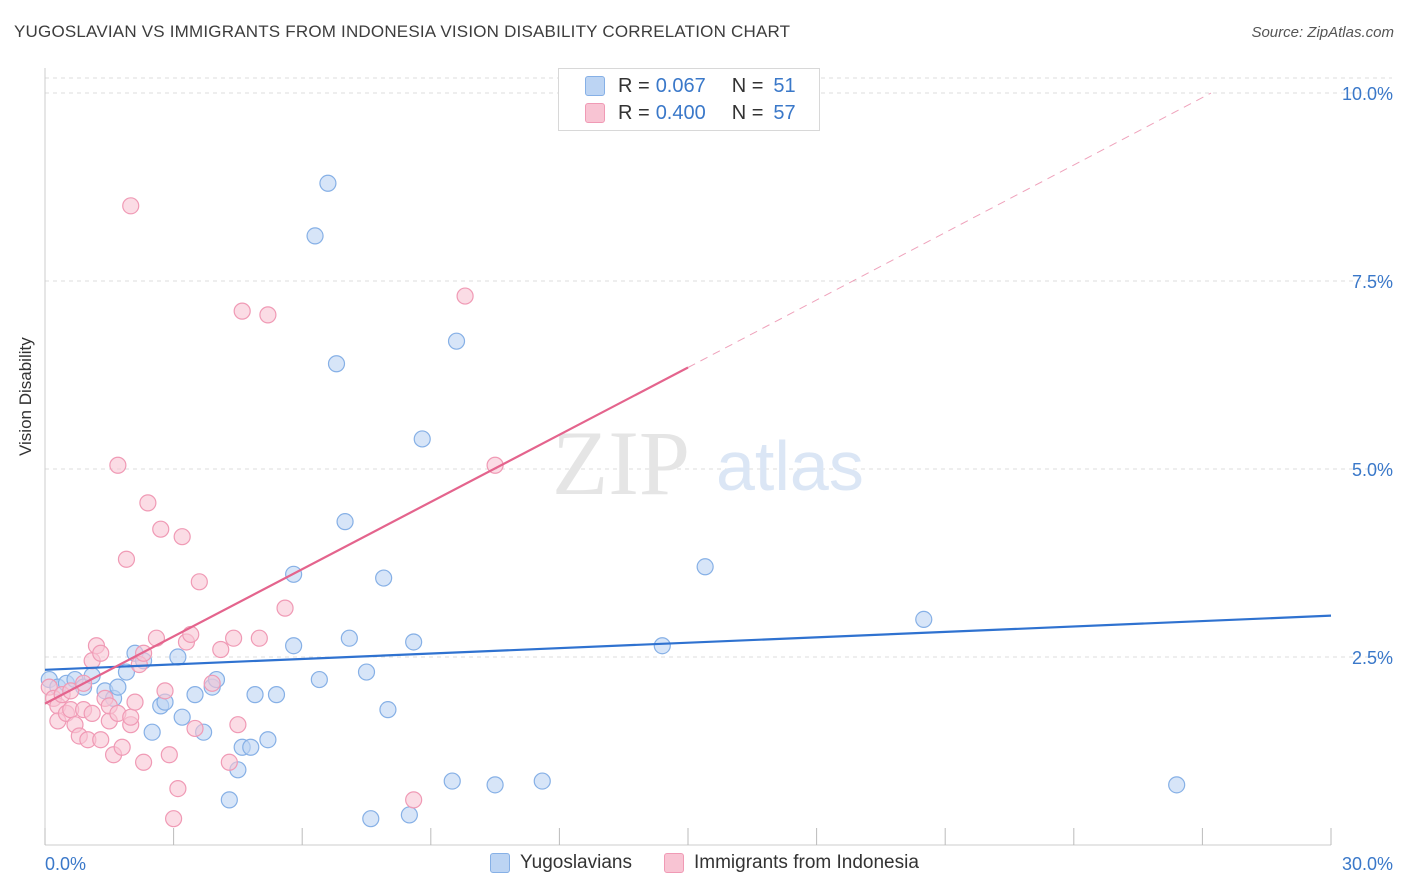 The image size is (1406, 892). I want to click on stats-legend: R = 0.067 N = 51 R = 0.400 N = 57, so click(689, 99).